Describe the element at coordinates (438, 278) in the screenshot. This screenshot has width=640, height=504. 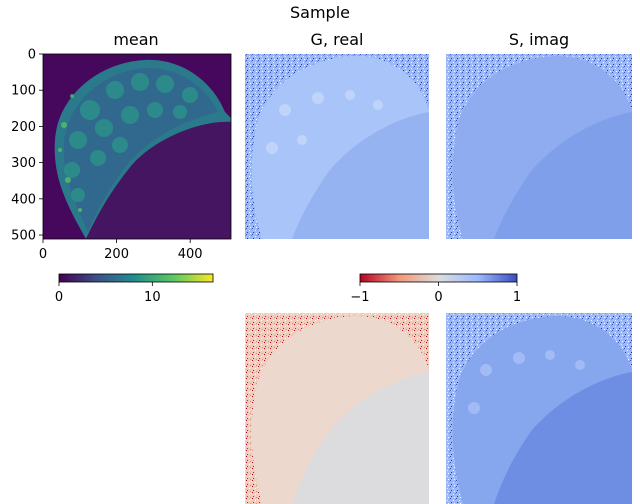
I see `phasor-colorbar-gradient` at that location.